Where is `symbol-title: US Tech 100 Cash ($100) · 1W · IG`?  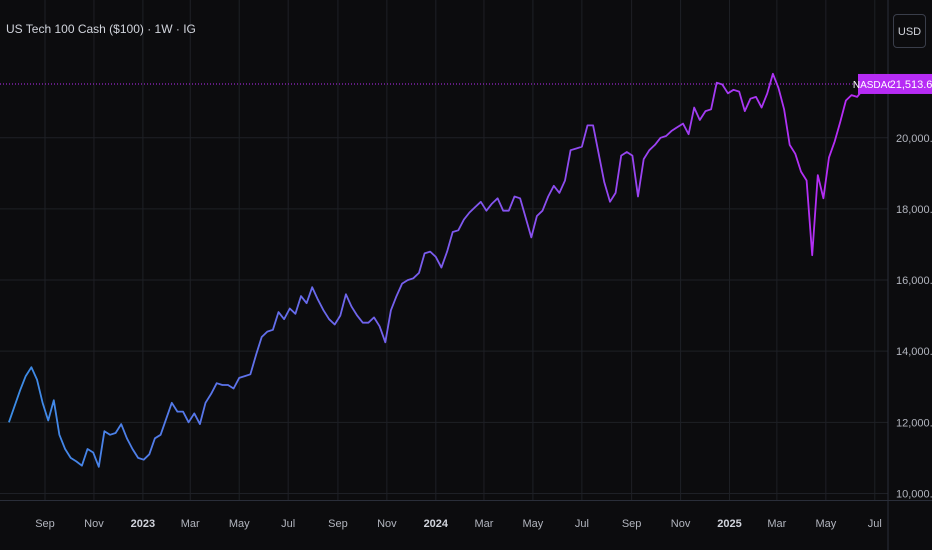
symbol-title: US Tech 100 Cash ($100) · 1W · IG is located at coordinates (101, 29).